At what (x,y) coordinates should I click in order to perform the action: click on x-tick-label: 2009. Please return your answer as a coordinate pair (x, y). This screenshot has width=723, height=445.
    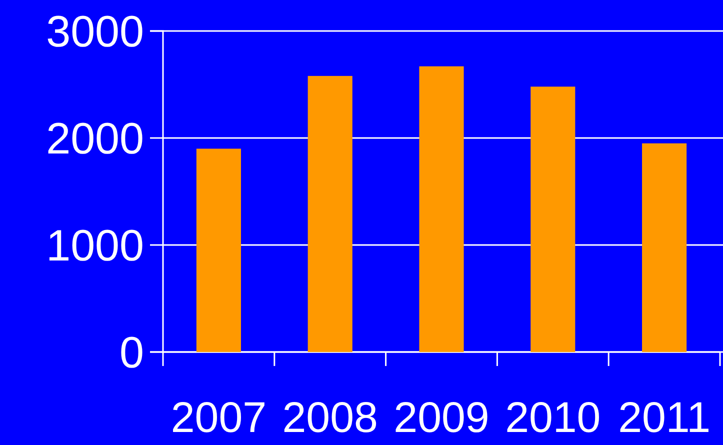
    Looking at the image, I should click on (442, 418).